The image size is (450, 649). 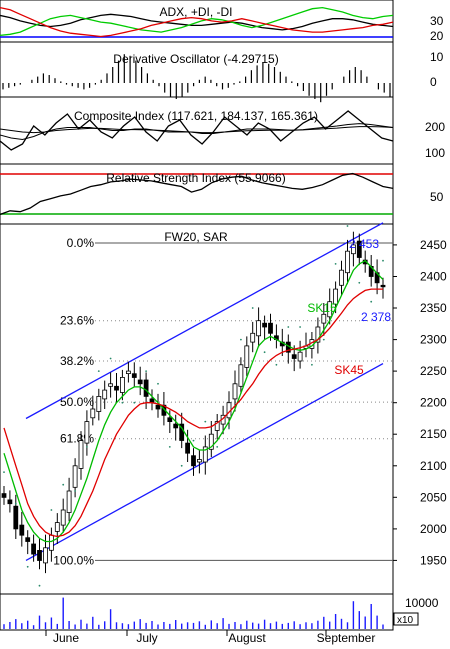 What do you see at coordinates (433, 308) in the screenshot?
I see `price-tick-label: 2350` at bounding box center [433, 308].